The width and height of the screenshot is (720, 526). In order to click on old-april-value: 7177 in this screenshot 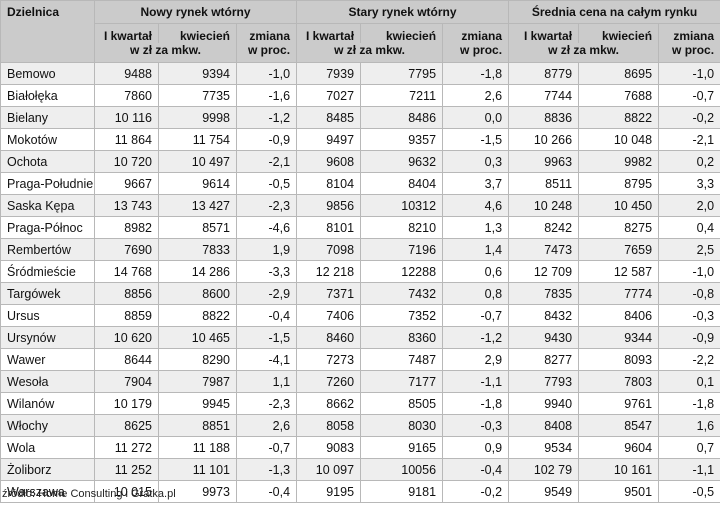, I will do `click(402, 381)`.